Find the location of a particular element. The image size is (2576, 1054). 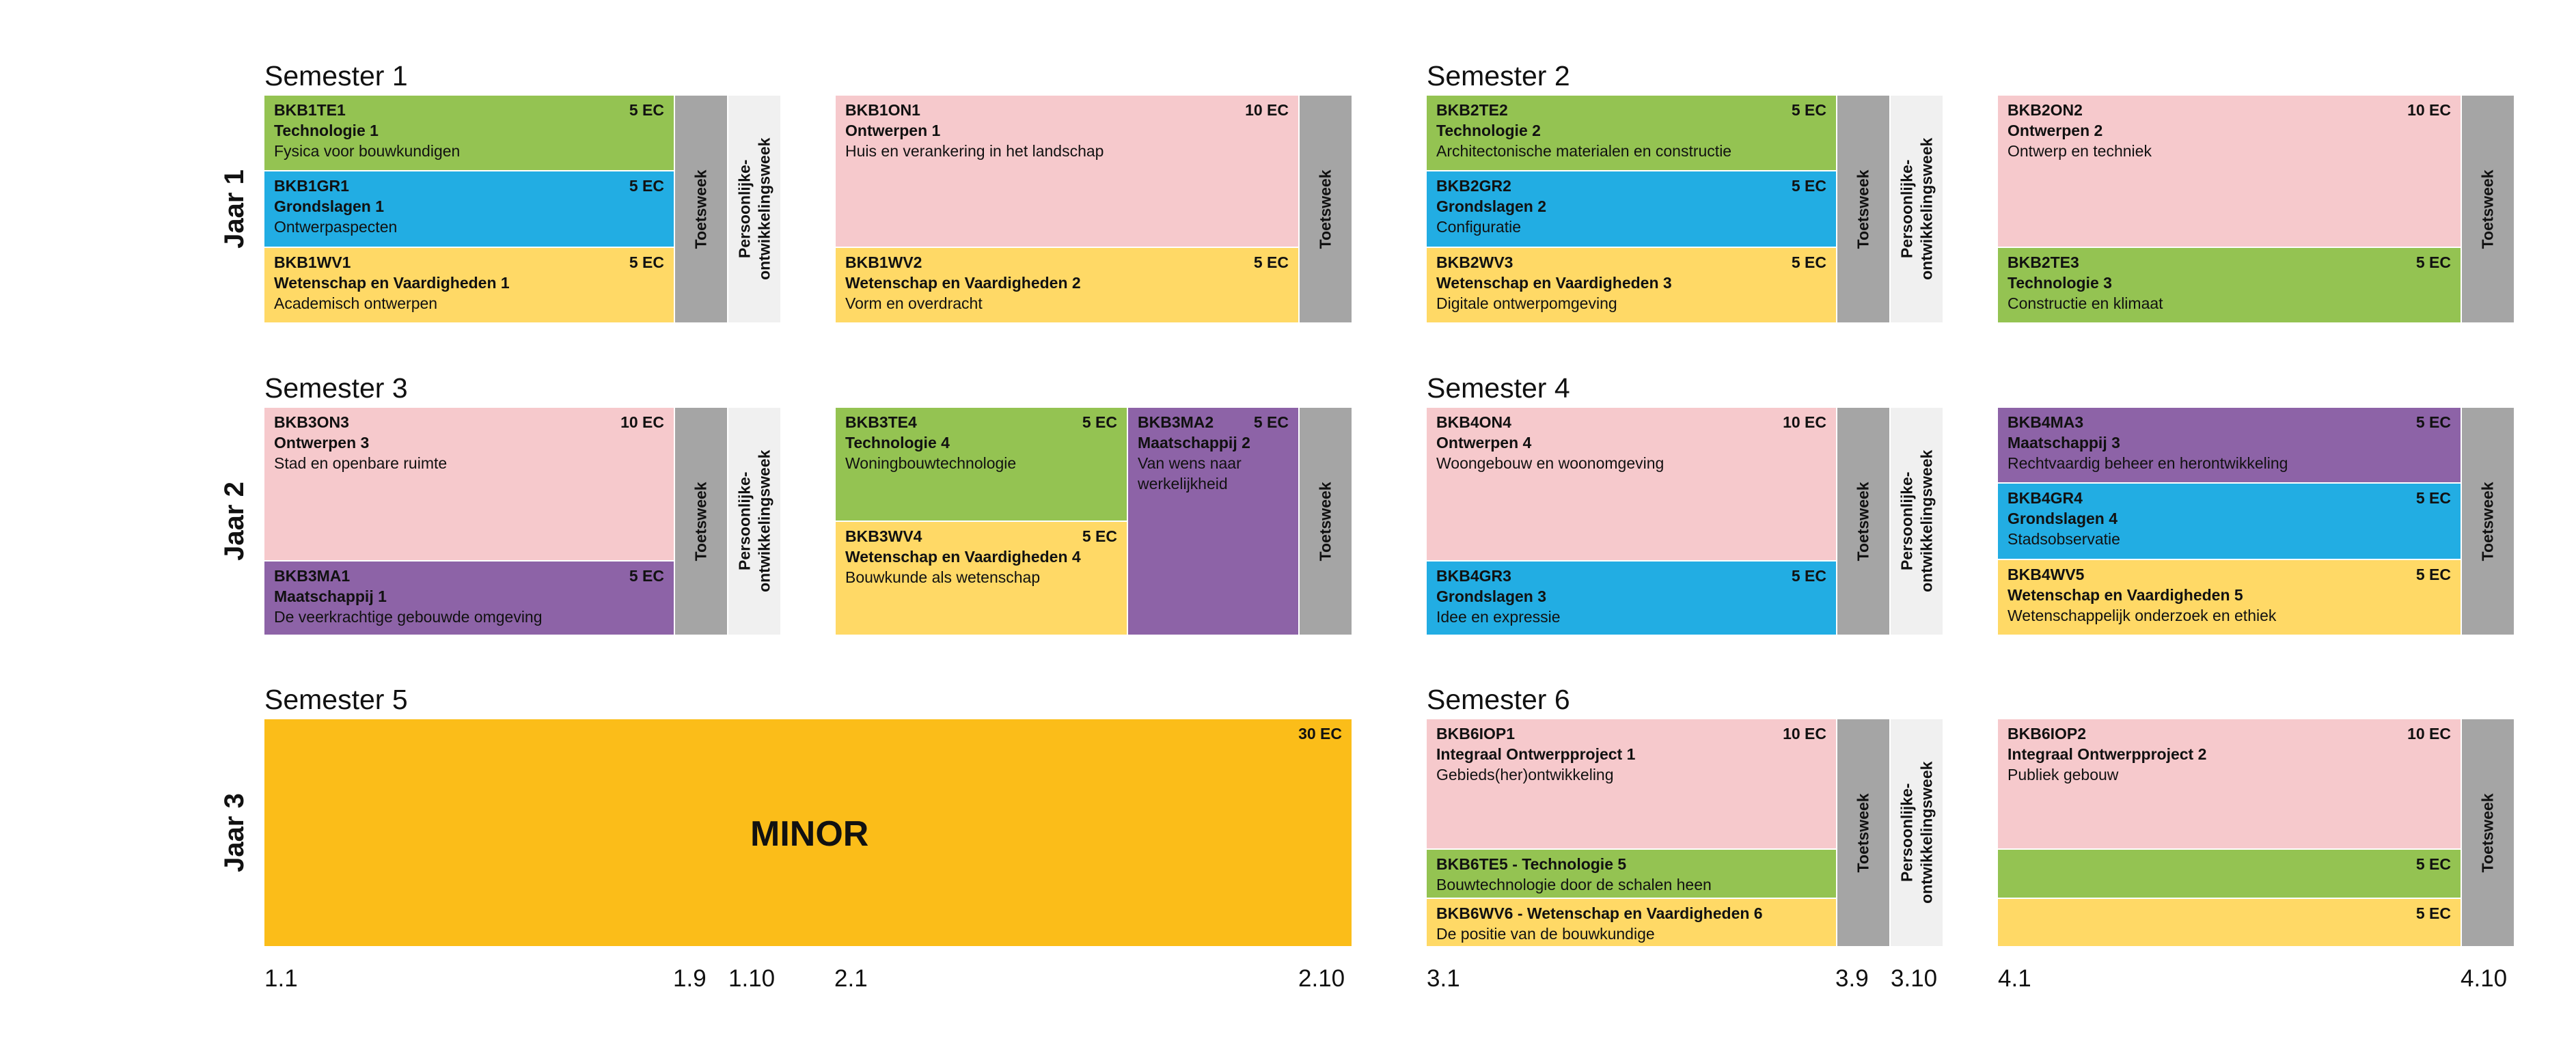

course-block-unnamed-yellow: 5 EC is located at coordinates (2229, 922).